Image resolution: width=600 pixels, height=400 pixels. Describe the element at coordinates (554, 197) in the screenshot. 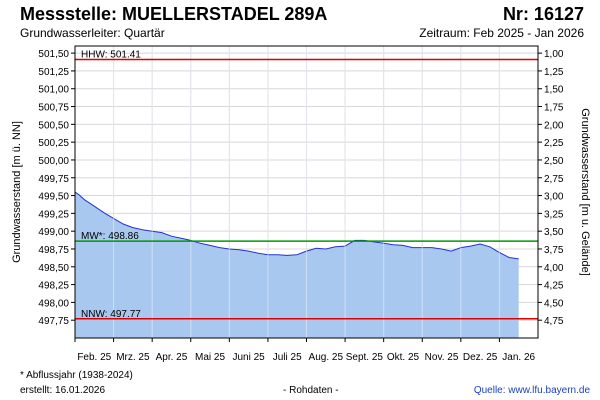

I see `y-right-tick-label: 3,00` at that location.